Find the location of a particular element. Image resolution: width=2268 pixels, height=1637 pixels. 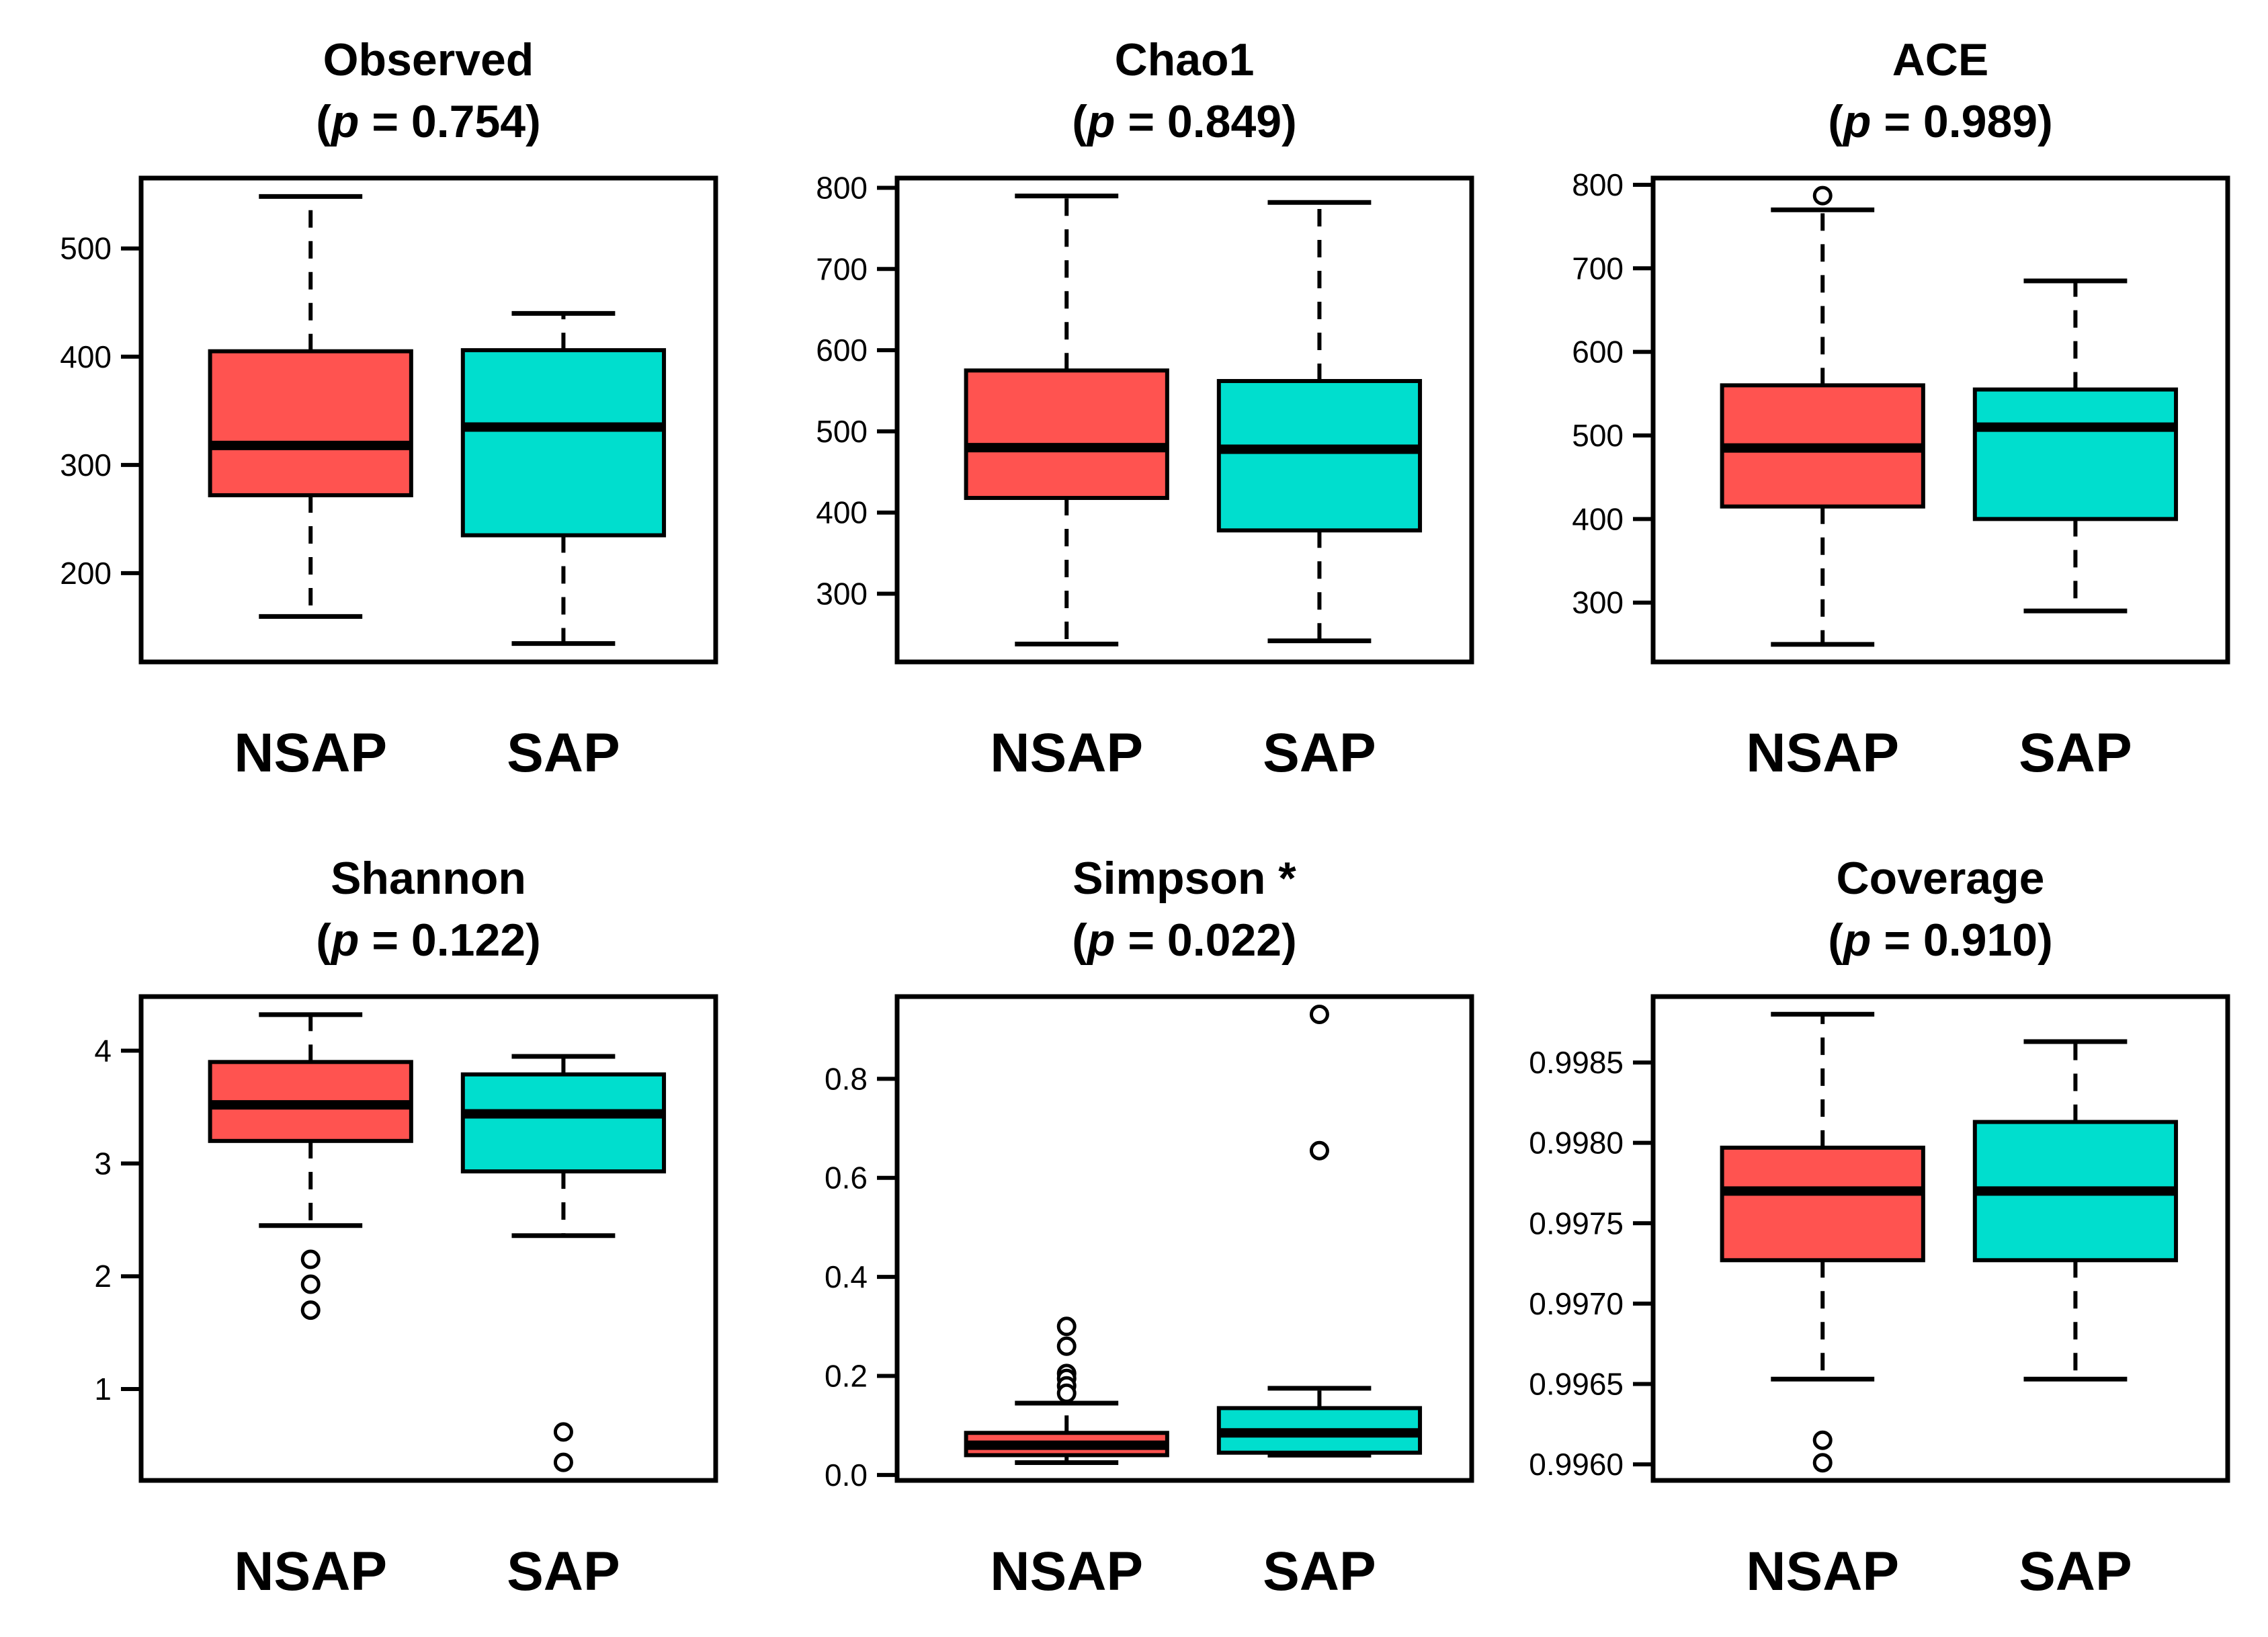

panel-p-value: (p = 0.849) is located at coordinates (1185, 122).